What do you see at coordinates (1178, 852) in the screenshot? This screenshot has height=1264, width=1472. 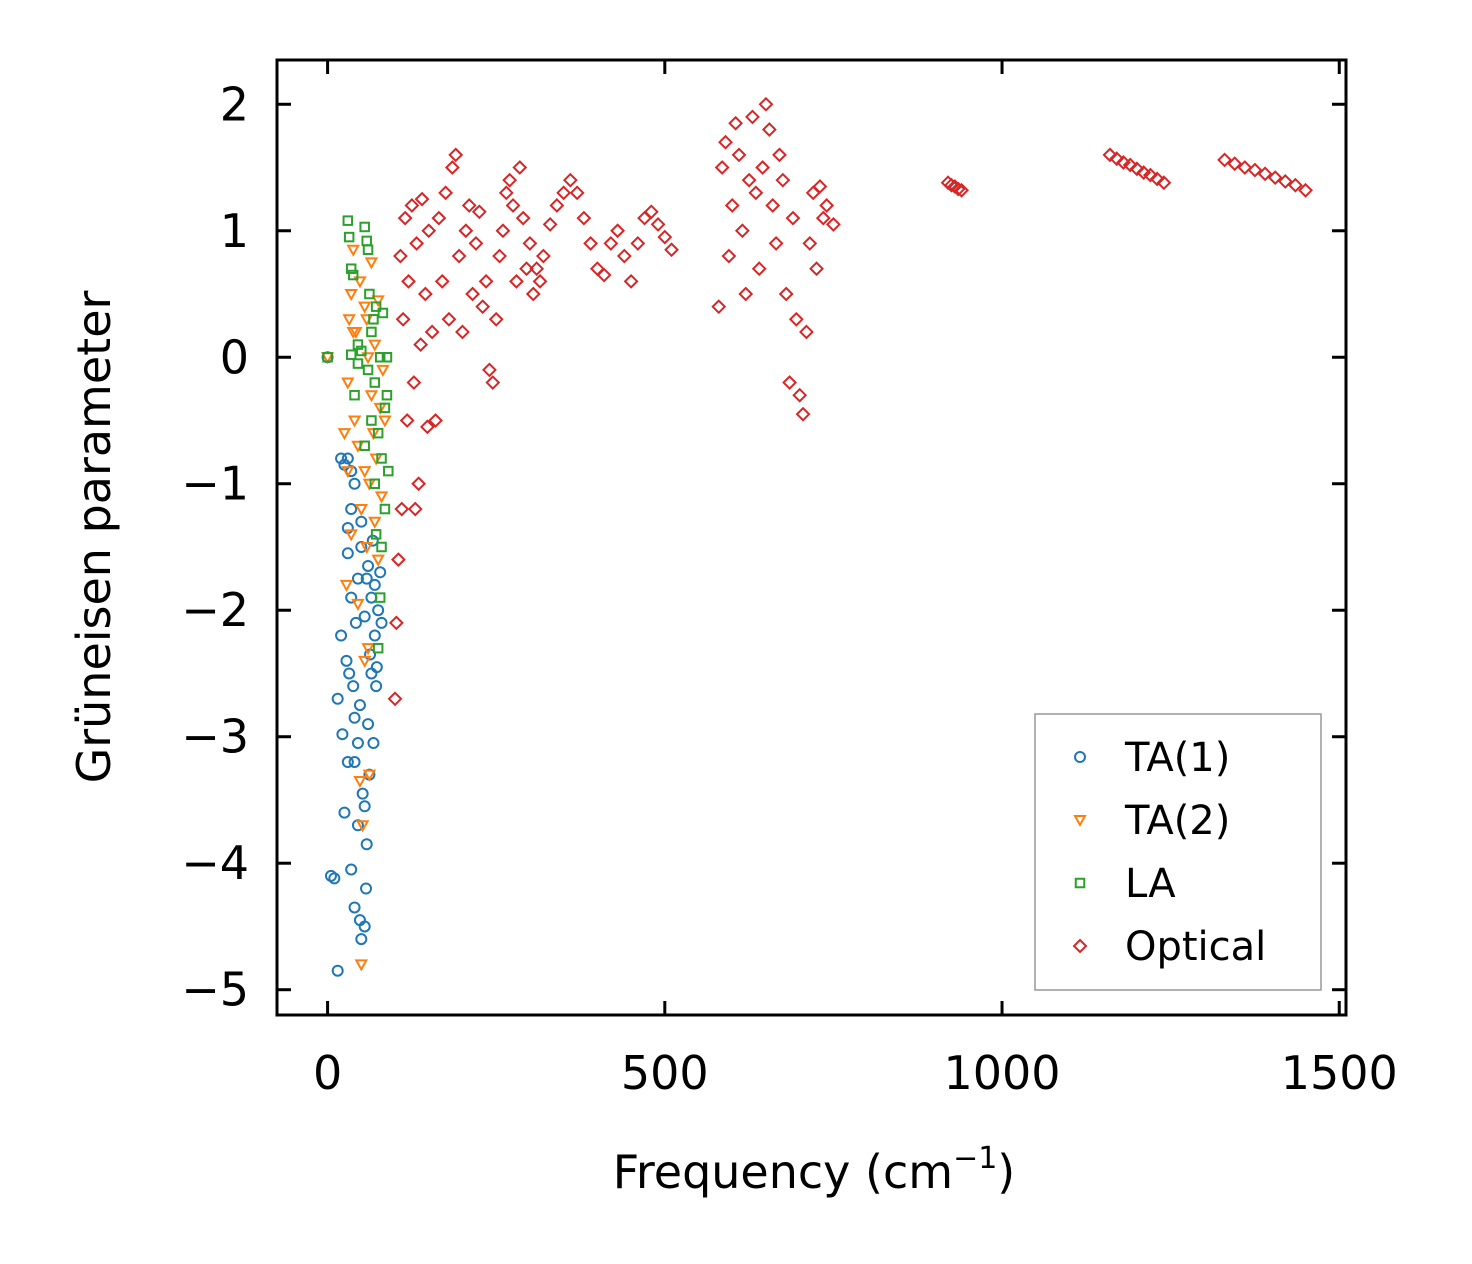 I see `legend: TA(1) TA(2) LA Optical` at bounding box center [1178, 852].